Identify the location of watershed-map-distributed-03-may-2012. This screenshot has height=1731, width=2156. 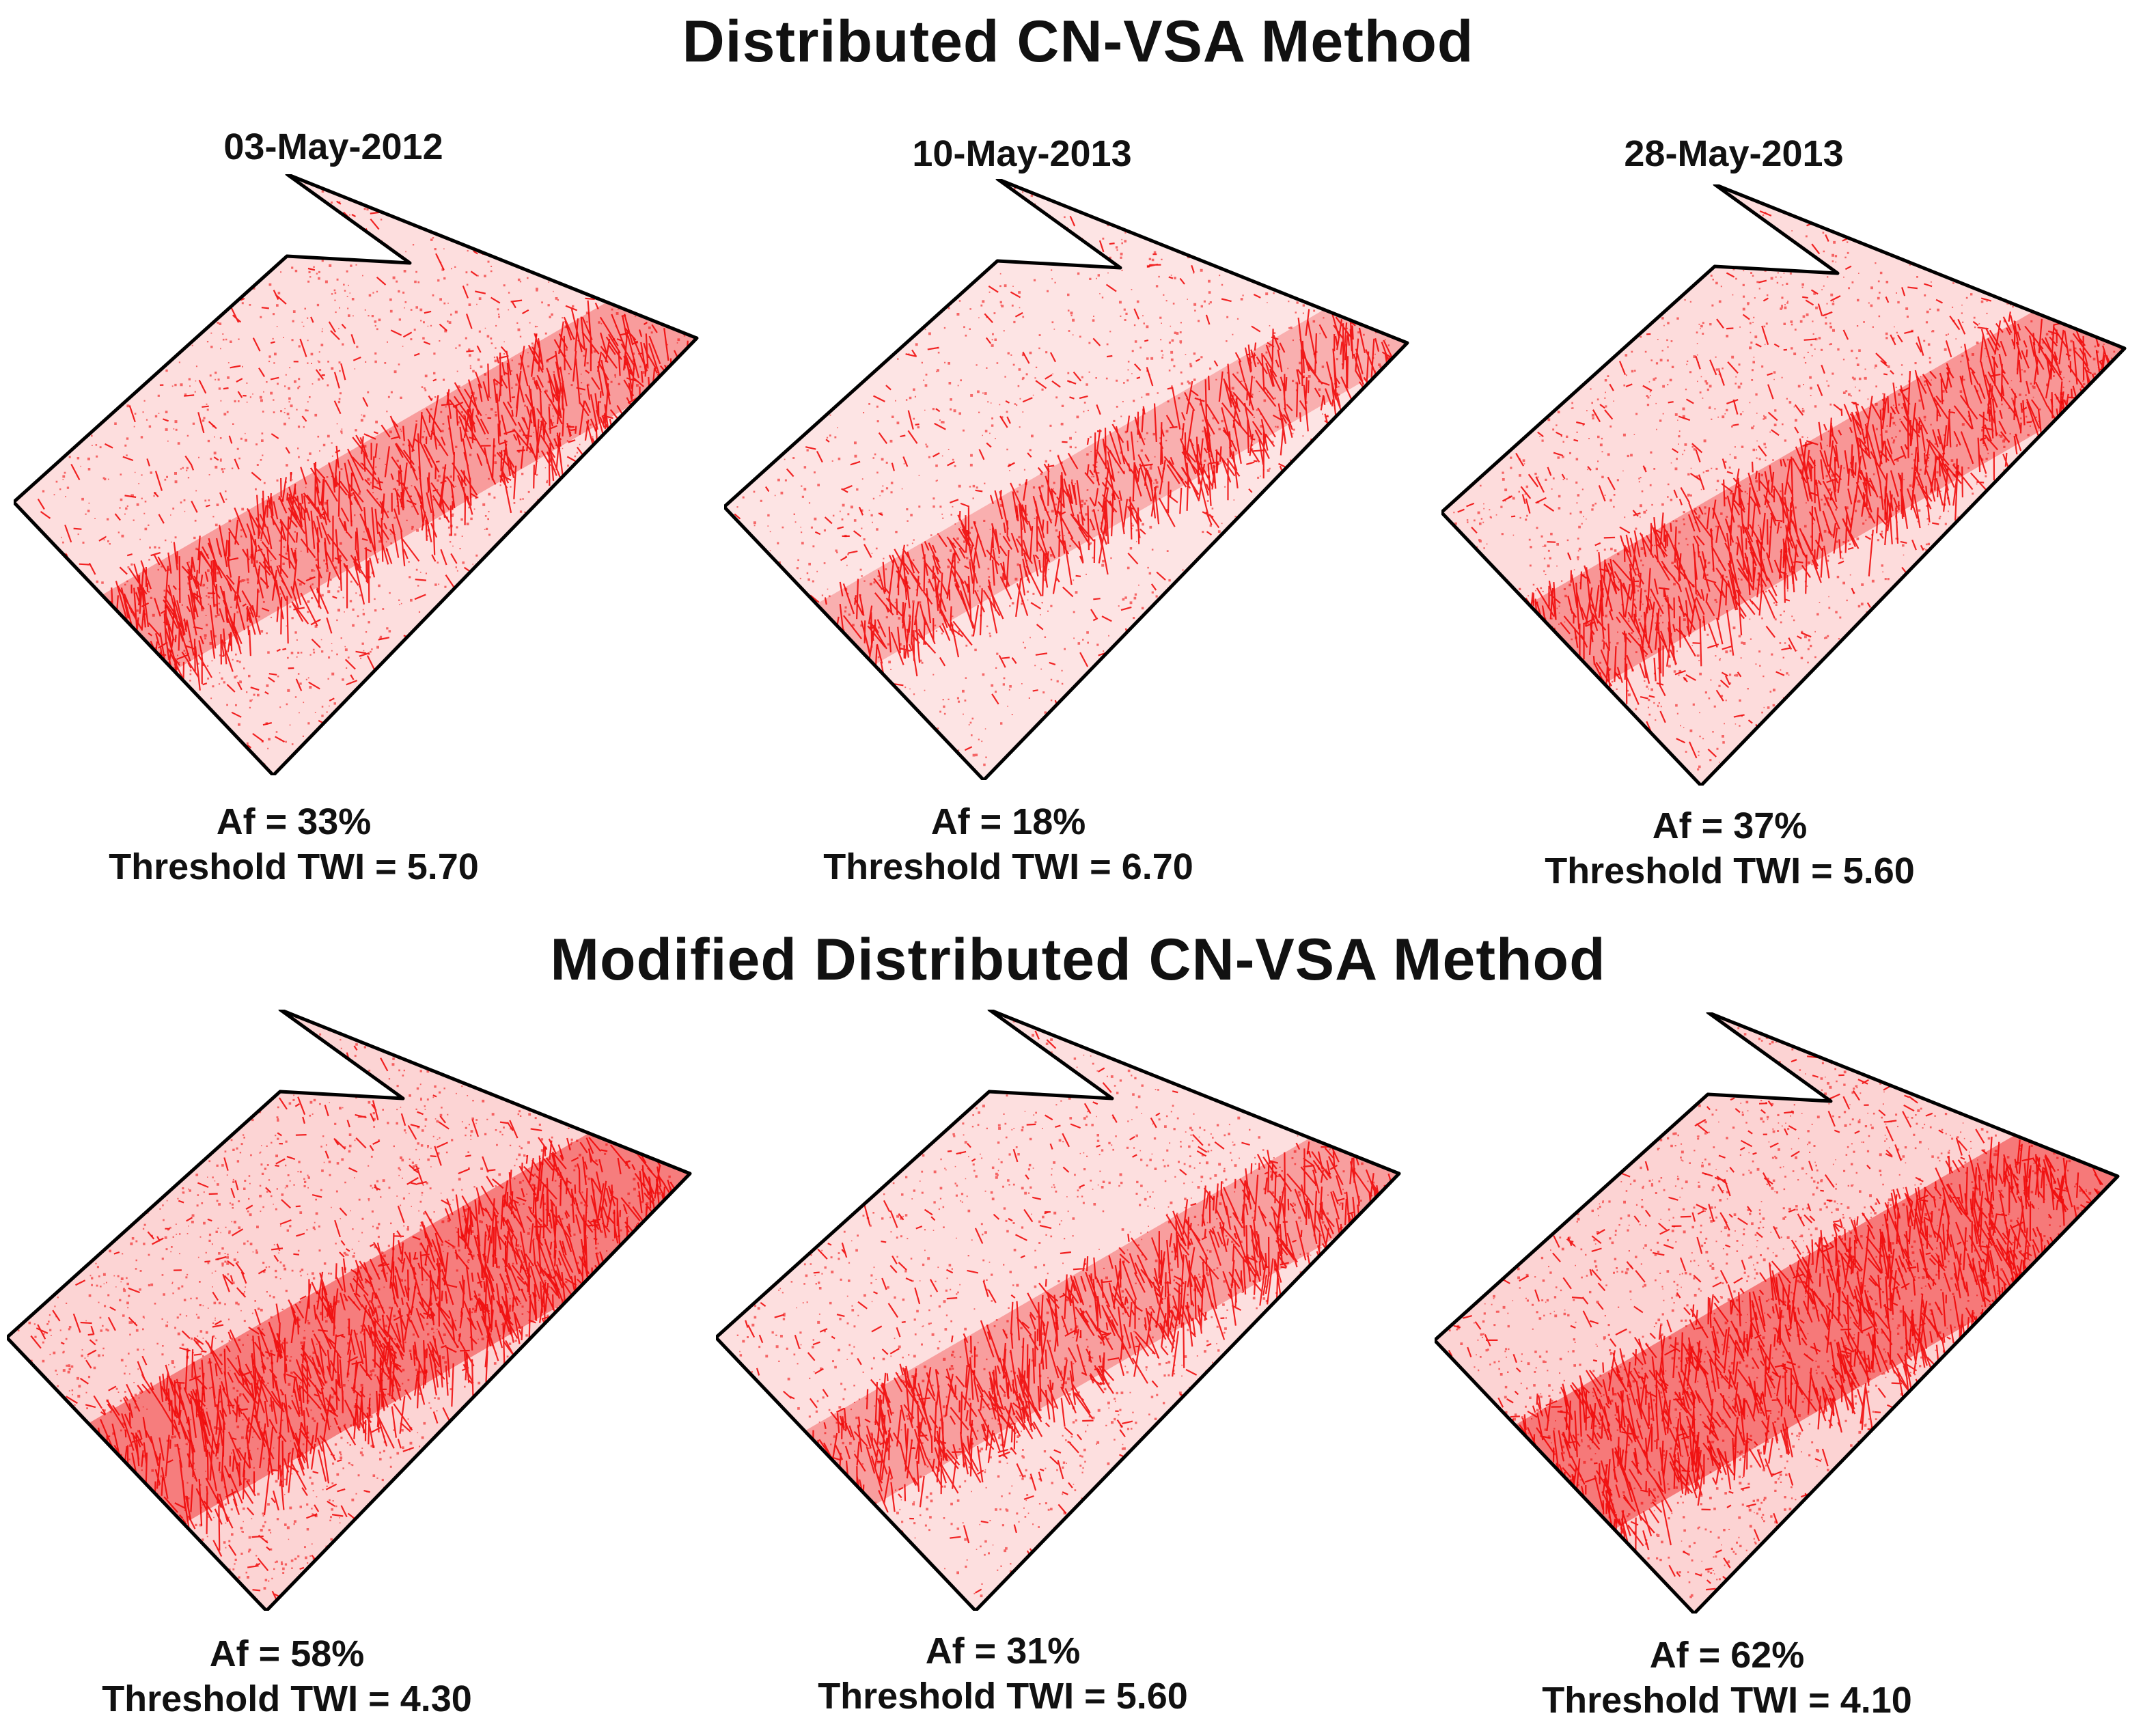
(357, 475).